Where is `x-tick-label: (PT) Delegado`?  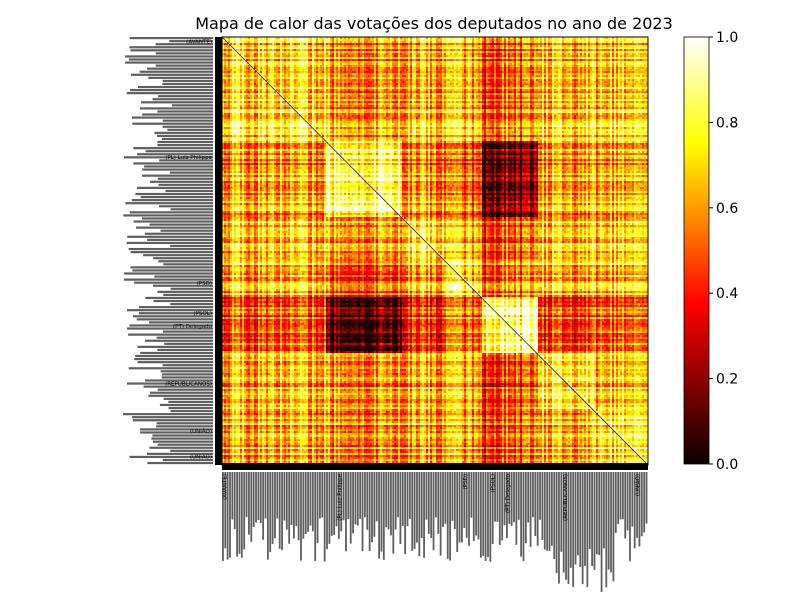 x-tick-label: (PT) Delegado is located at coordinates (509, 493).